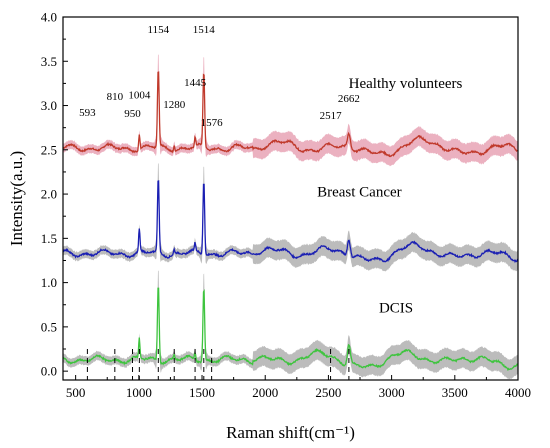 The width and height of the screenshot is (550, 448). What do you see at coordinates (265, 392) in the screenshot?
I see `x-tick-label-2000: 2000` at bounding box center [265, 392].